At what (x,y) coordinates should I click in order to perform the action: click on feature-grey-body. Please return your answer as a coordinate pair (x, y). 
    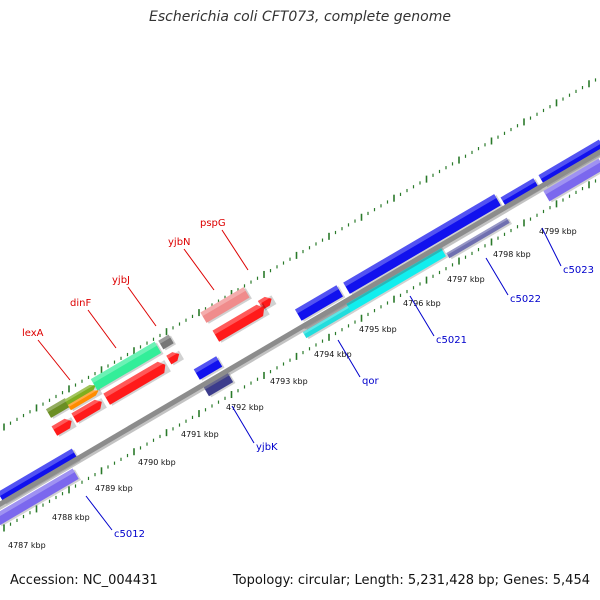
    Looking at the image, I should click on (166, 342).